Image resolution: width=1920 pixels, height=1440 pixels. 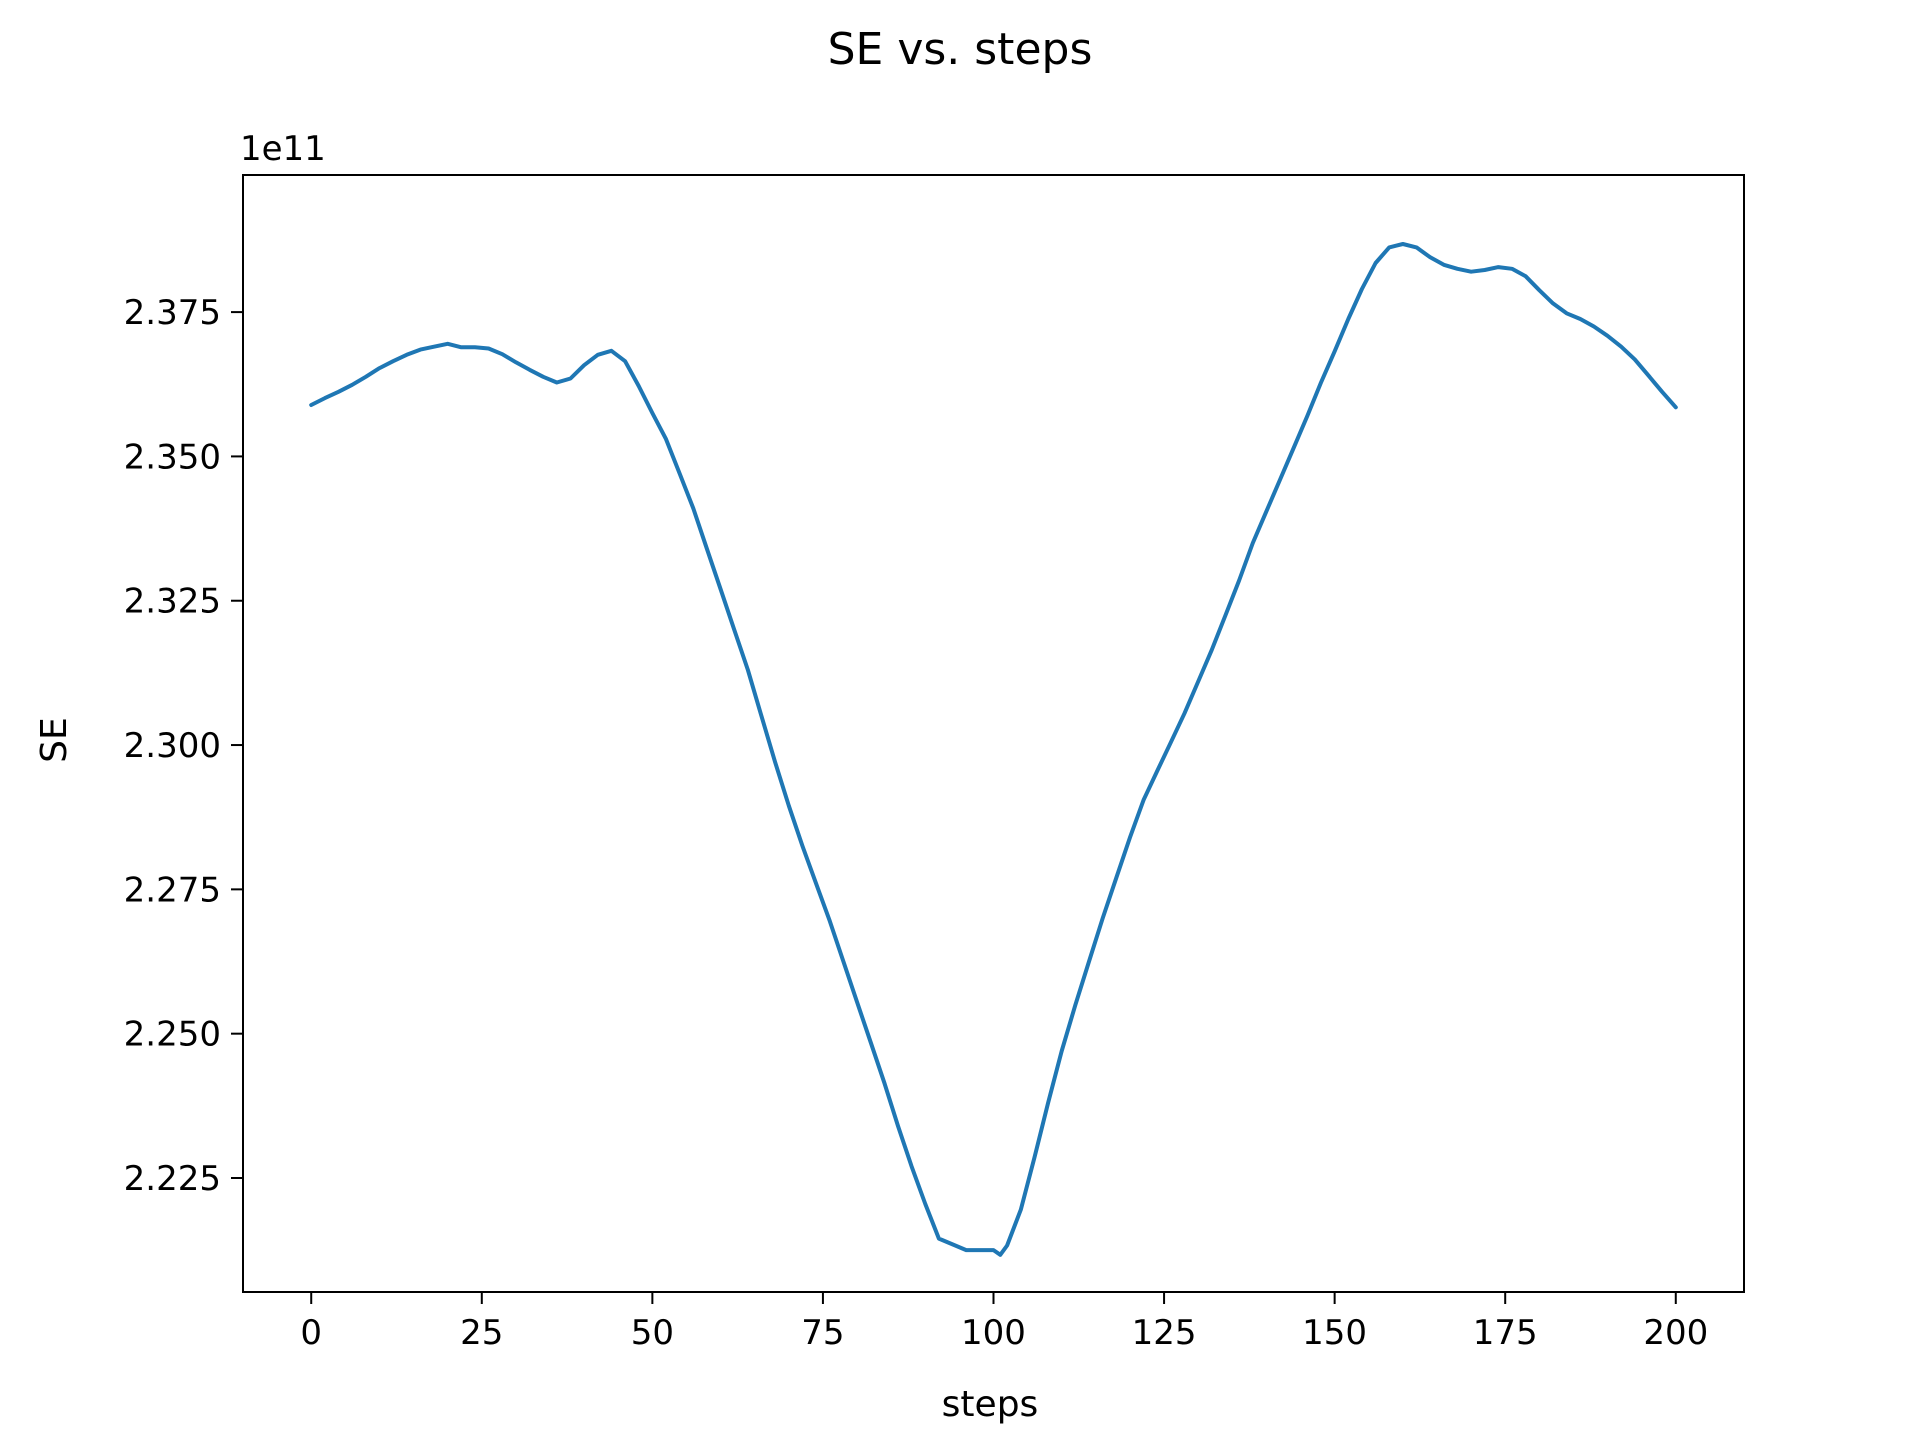 I want to click on x-tick-label: 0, so click(x=311, y=1333).